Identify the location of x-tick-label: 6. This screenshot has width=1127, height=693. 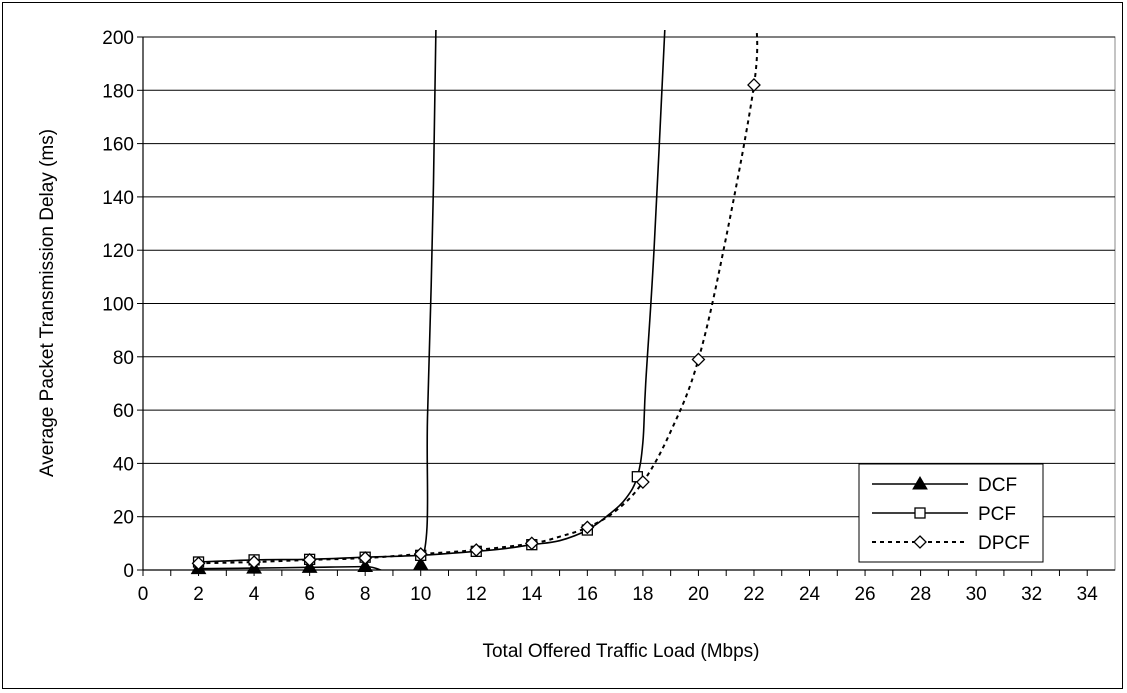
(309, 594).